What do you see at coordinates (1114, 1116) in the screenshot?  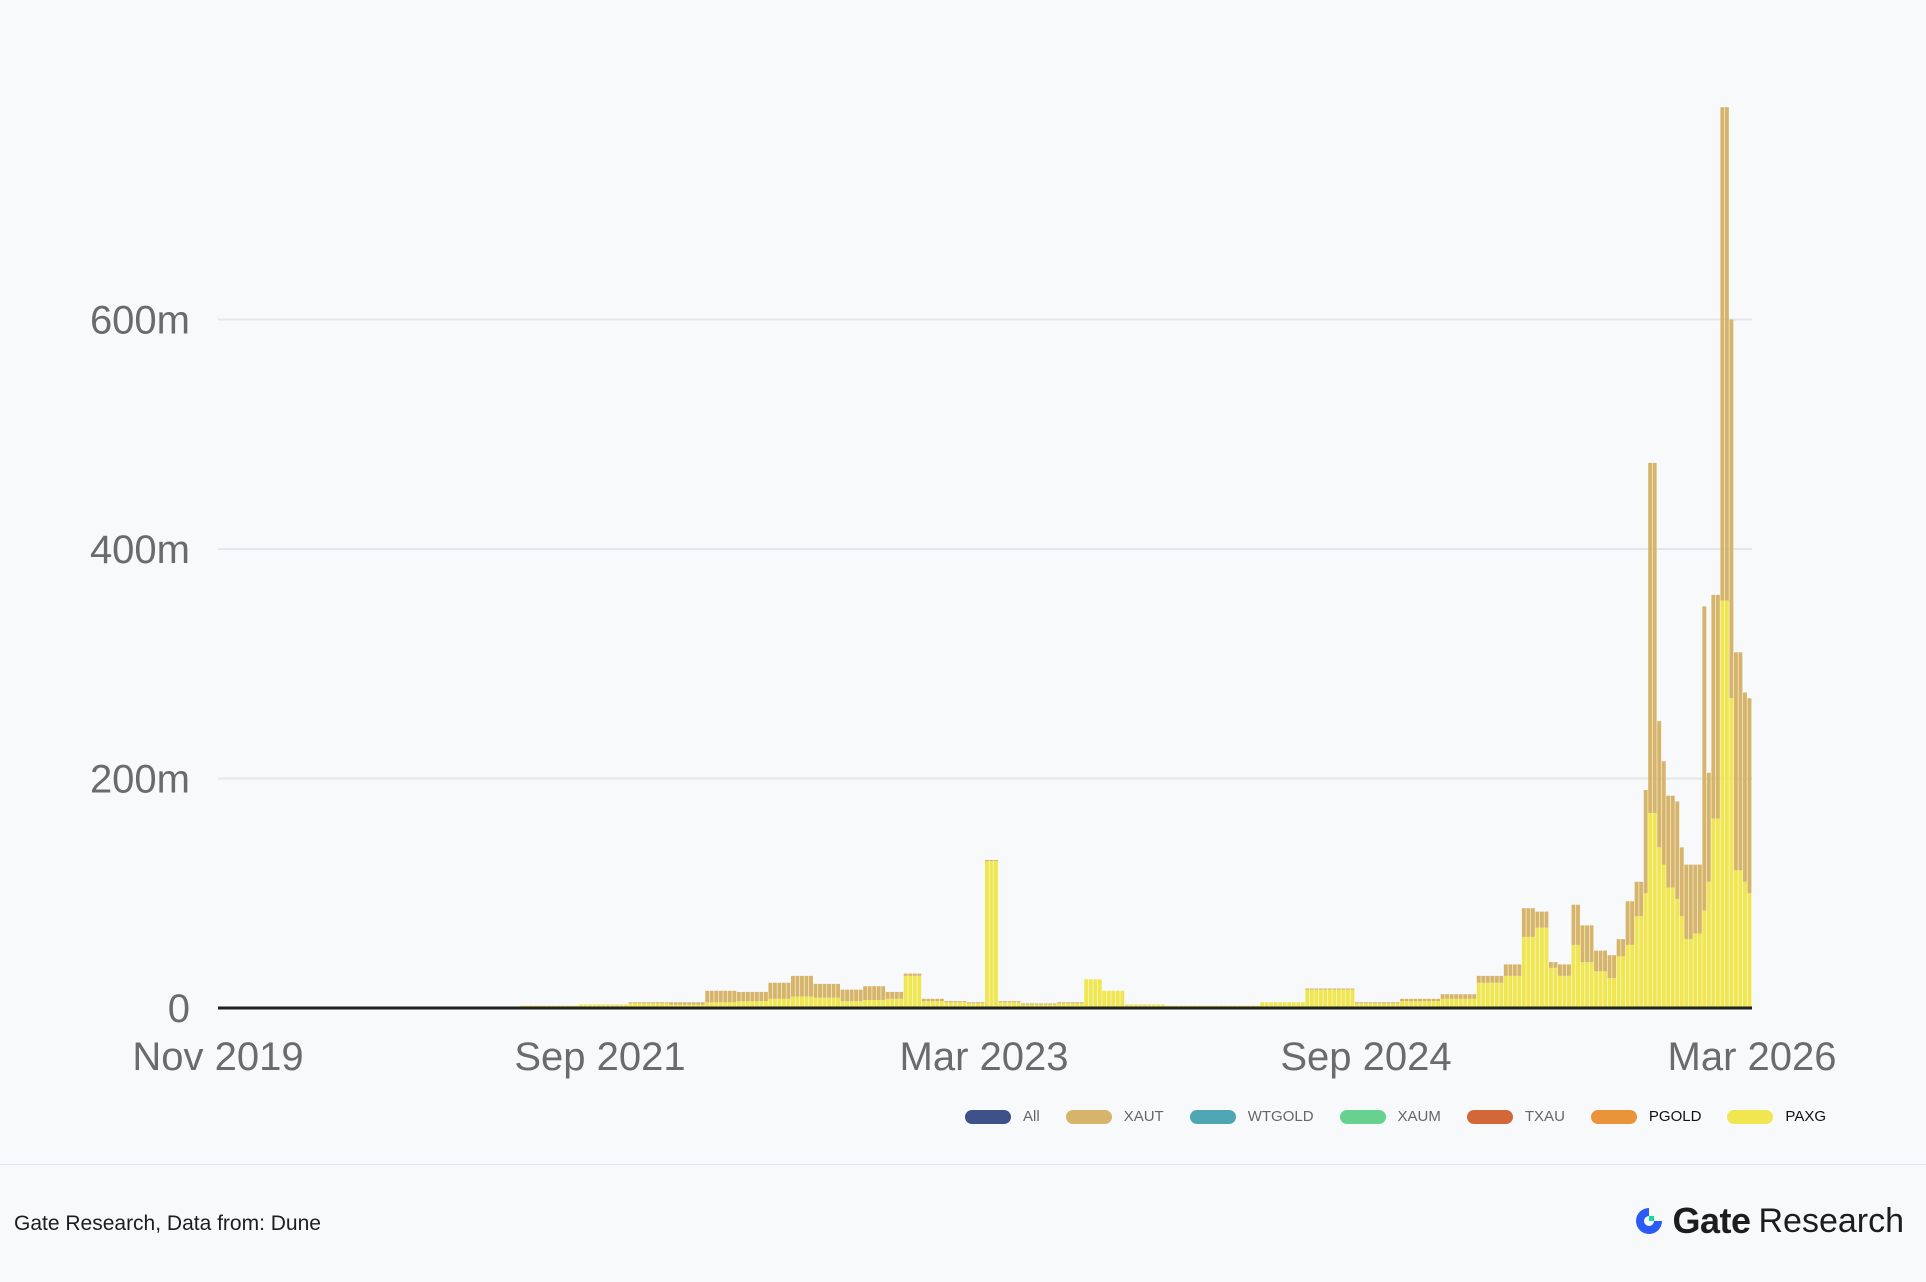 I see `legend-item-xaut: XAUT` at bounding box center [1114, 1116].